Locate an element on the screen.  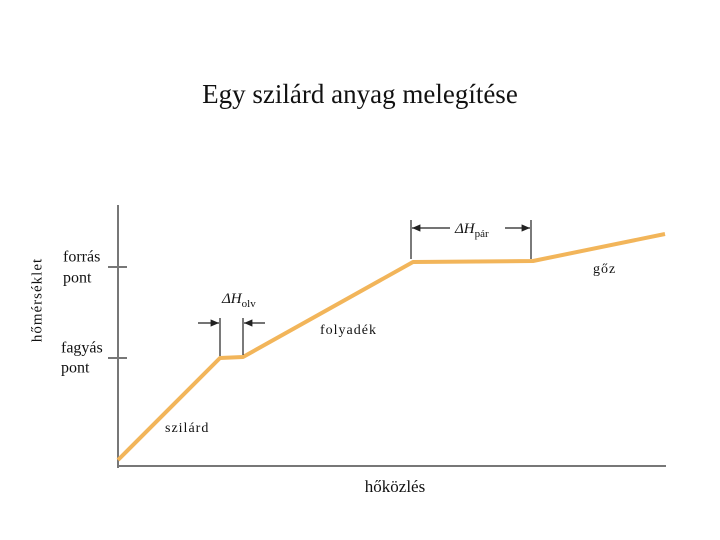
subscript: pár is located at coordinates (482, 234).